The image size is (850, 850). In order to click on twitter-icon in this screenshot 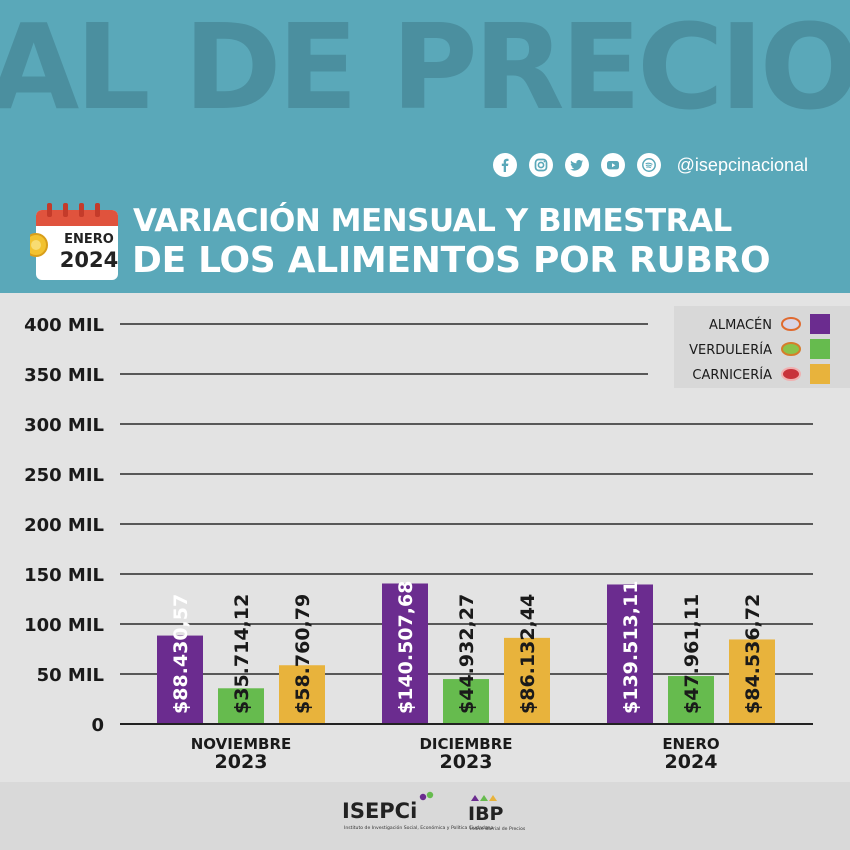, I will do `click(576, 165)`.